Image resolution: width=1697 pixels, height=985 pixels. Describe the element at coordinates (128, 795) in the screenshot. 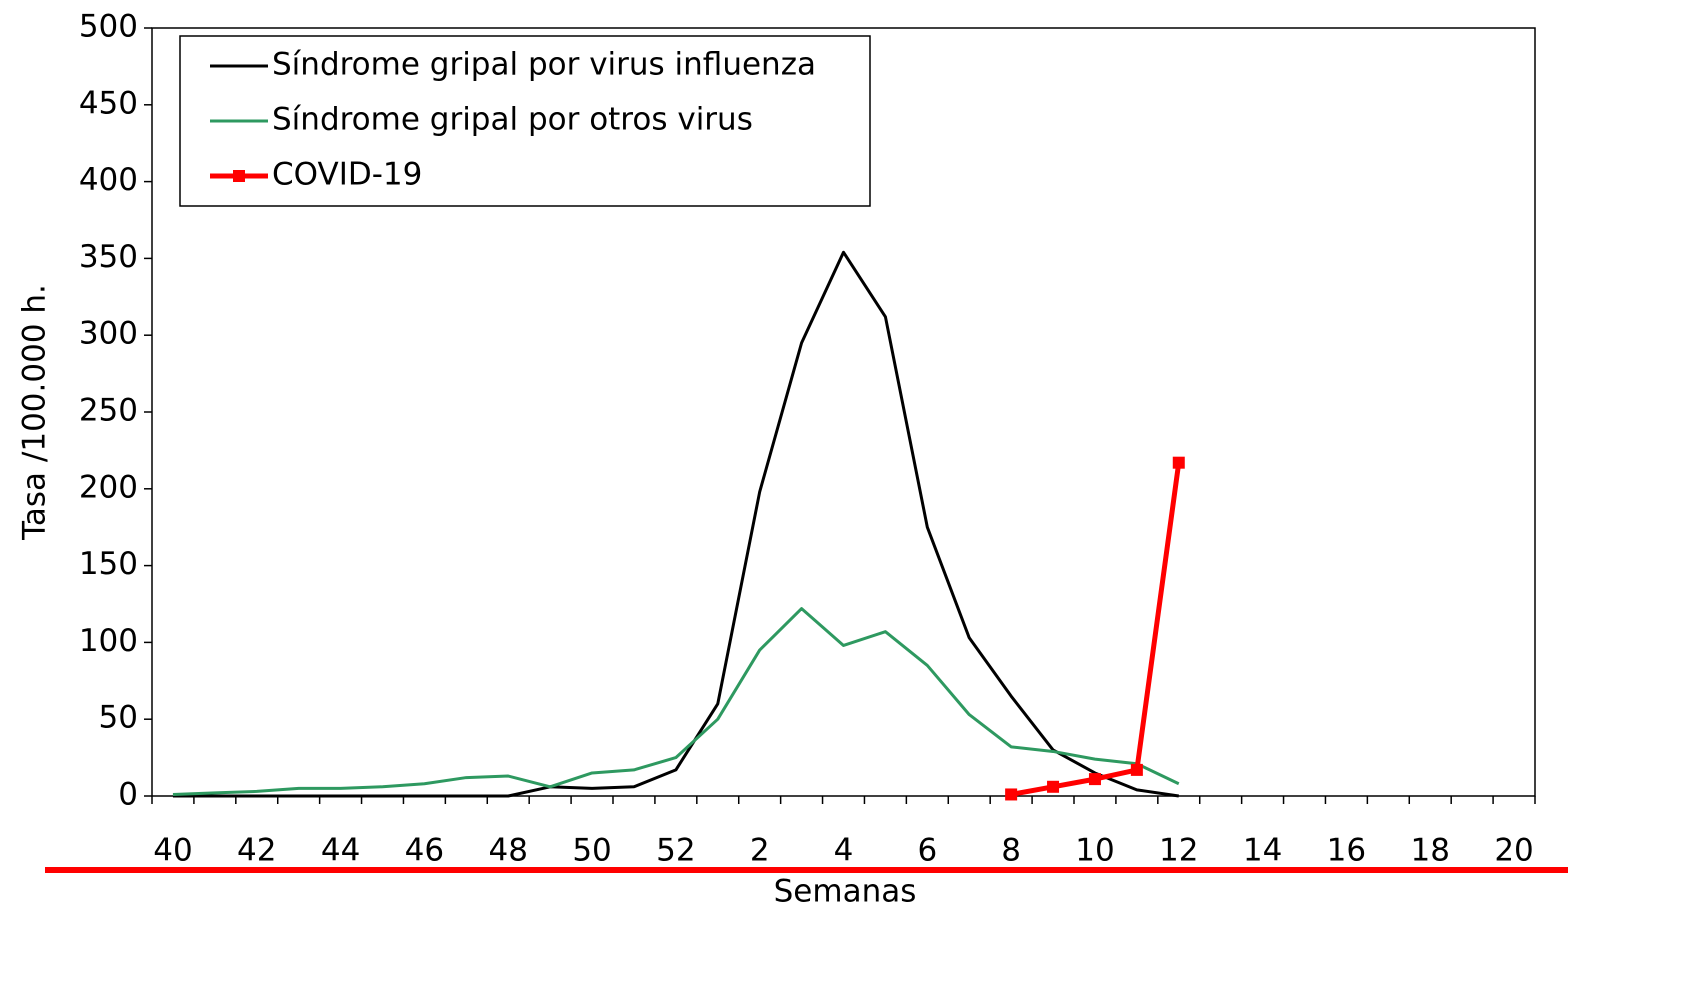

I see `y-tick-label: 0` at that location.